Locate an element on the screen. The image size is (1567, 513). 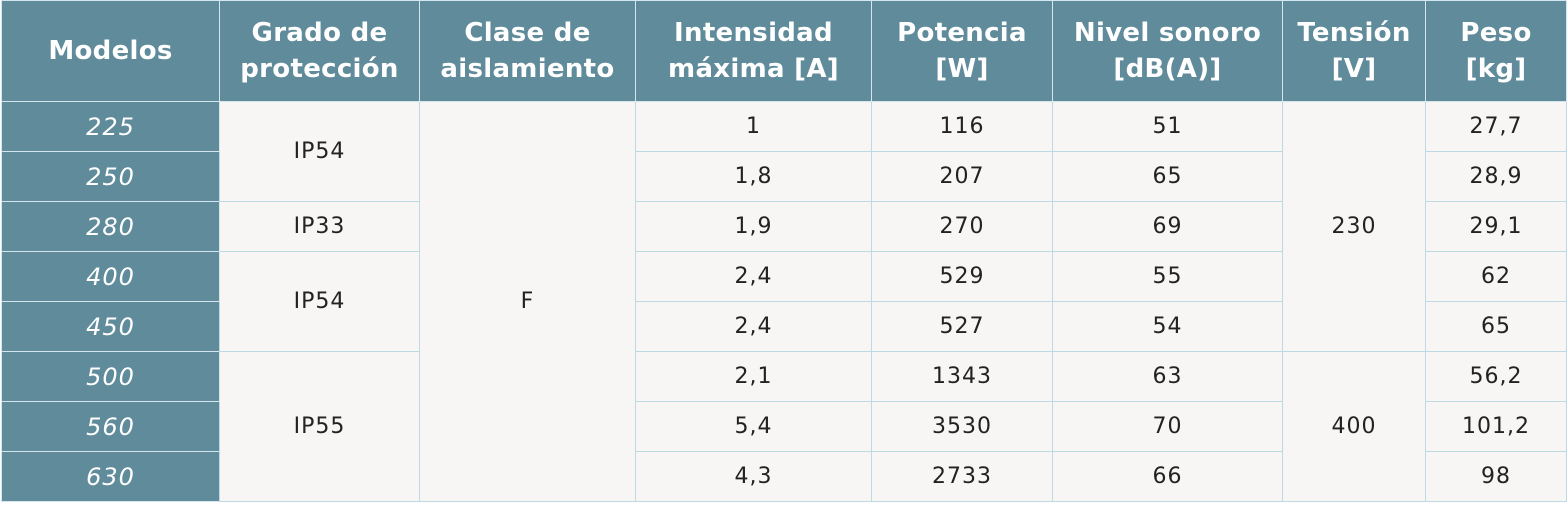
header-max-current: Intensidad máxima [A] is located at coordinates (753, 51).